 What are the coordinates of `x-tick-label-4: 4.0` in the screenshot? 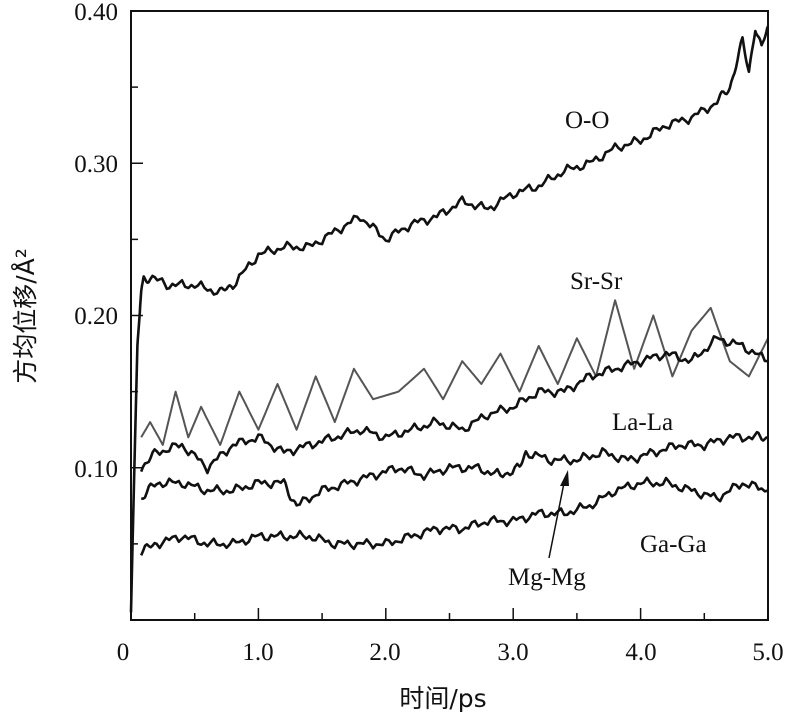 It's located at (640, 652).